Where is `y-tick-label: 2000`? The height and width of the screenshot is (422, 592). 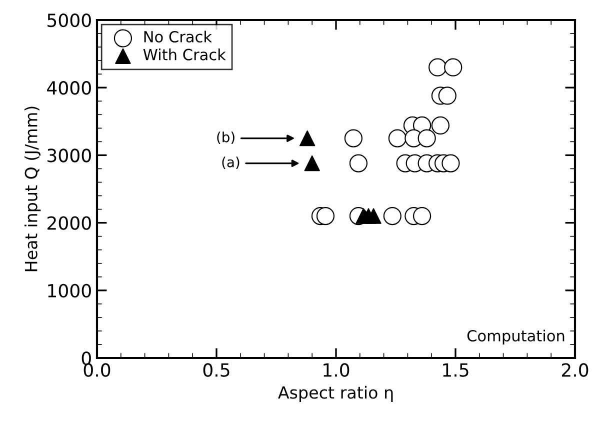 y-tick-label: 2000 is located at coordinates (69, 223).